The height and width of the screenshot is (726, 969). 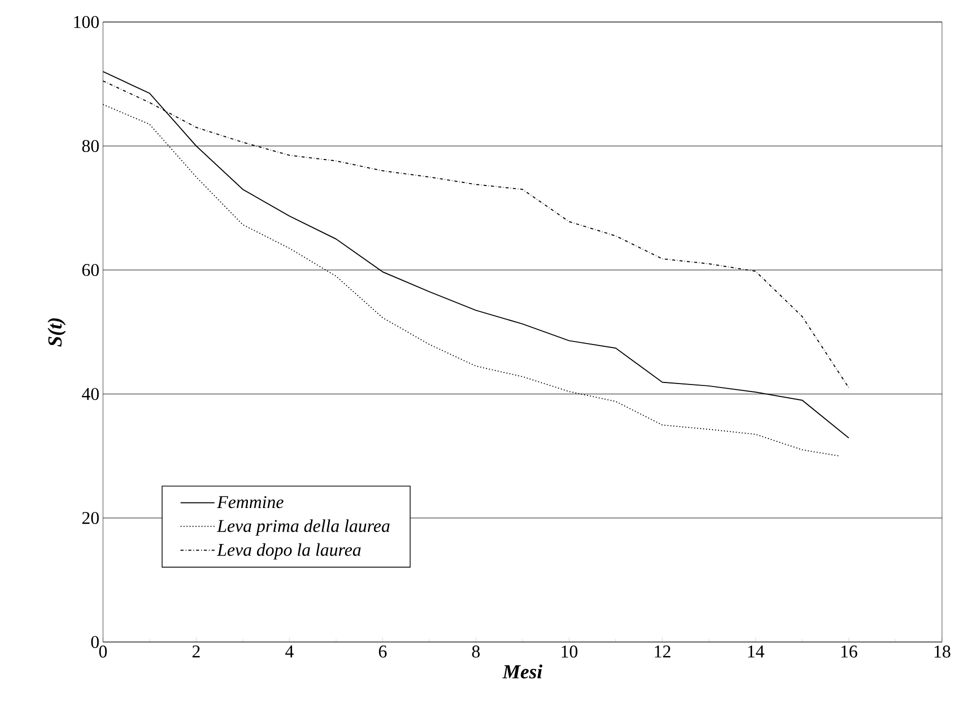 What do you see at coordinates (90, 518) in the screenshot?
I see `y-tick-label: 20` at bounding box center [90, 518].